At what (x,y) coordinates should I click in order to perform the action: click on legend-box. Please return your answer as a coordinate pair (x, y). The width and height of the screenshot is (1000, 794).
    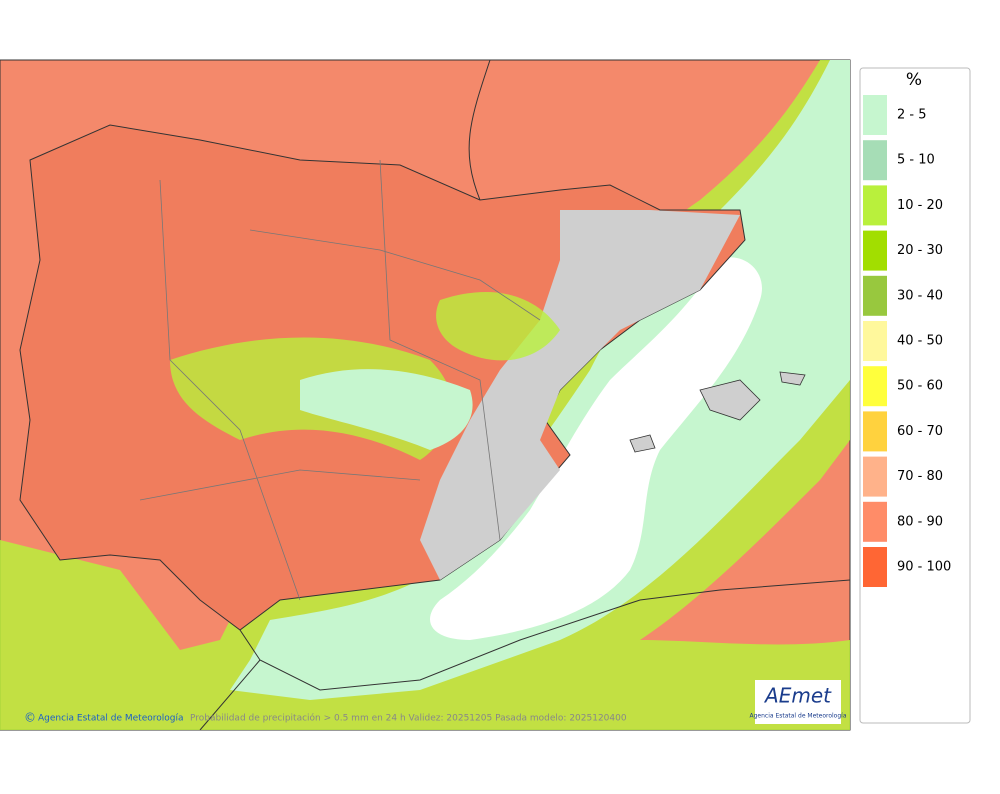
    Looking at the image, I should click on (915, 395).